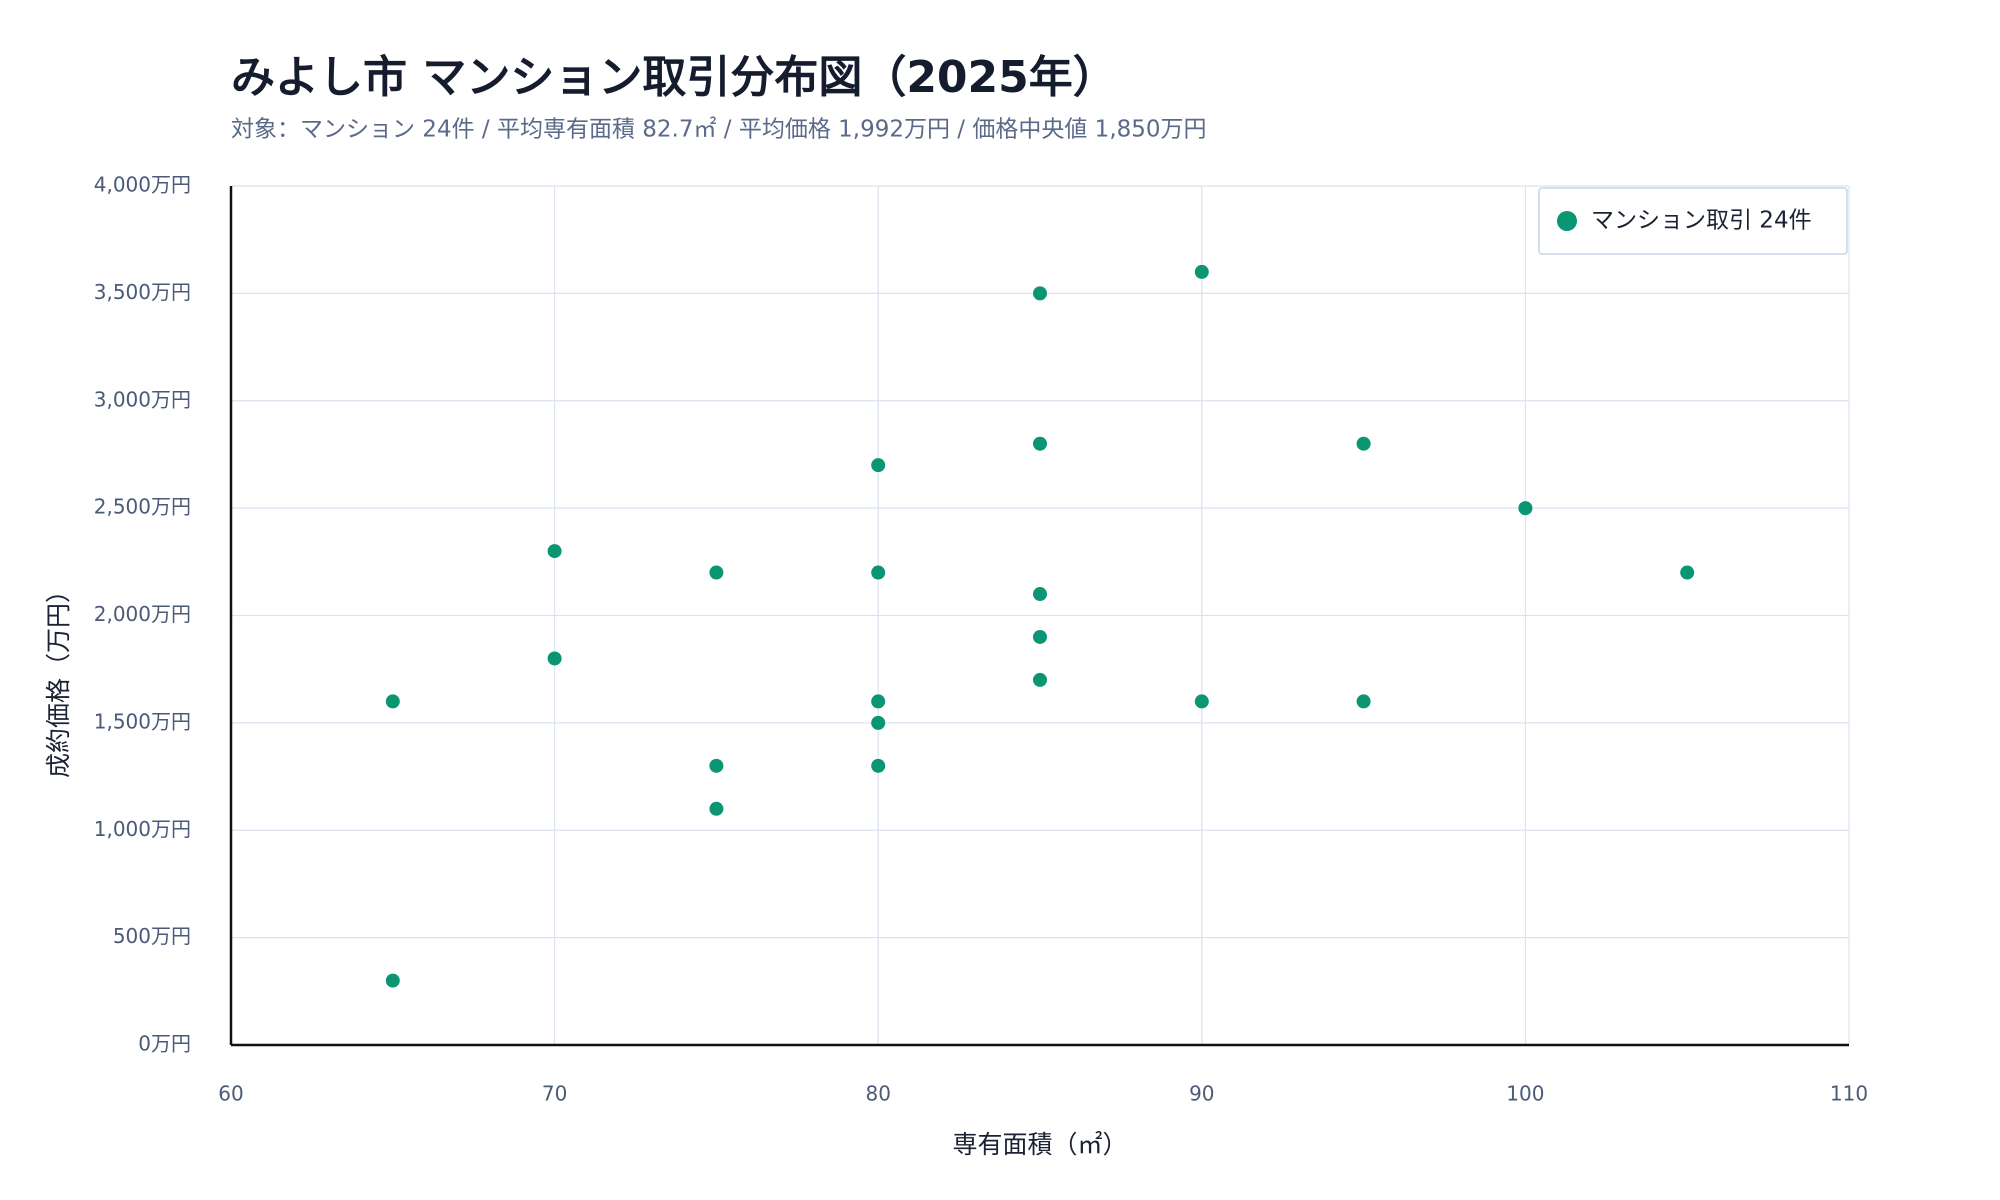 This screenshot has width=2000, height=1200. I want to click on y-tick-label: 500万円, so click(152, 936).